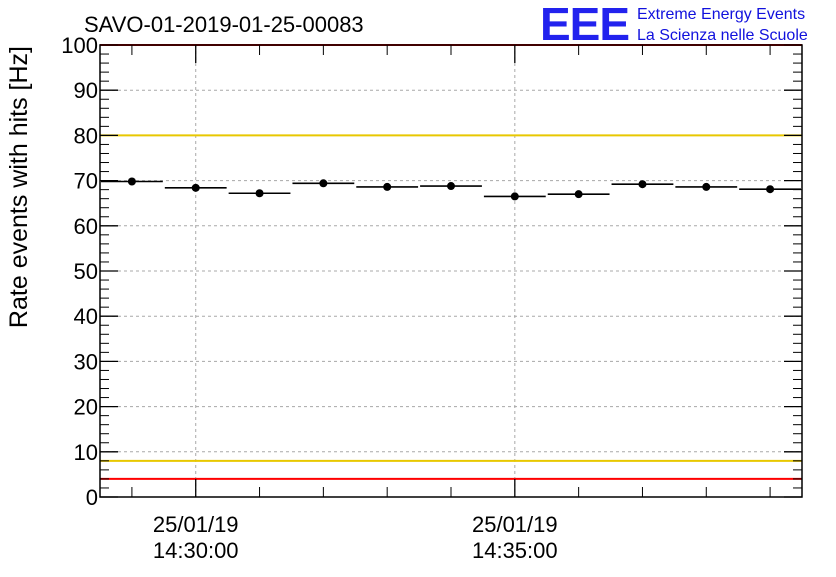  What do you see at coordinates (86, 135) in the screenshot?
I see `y-tick-label: 80` at bounding box center [86, 135].